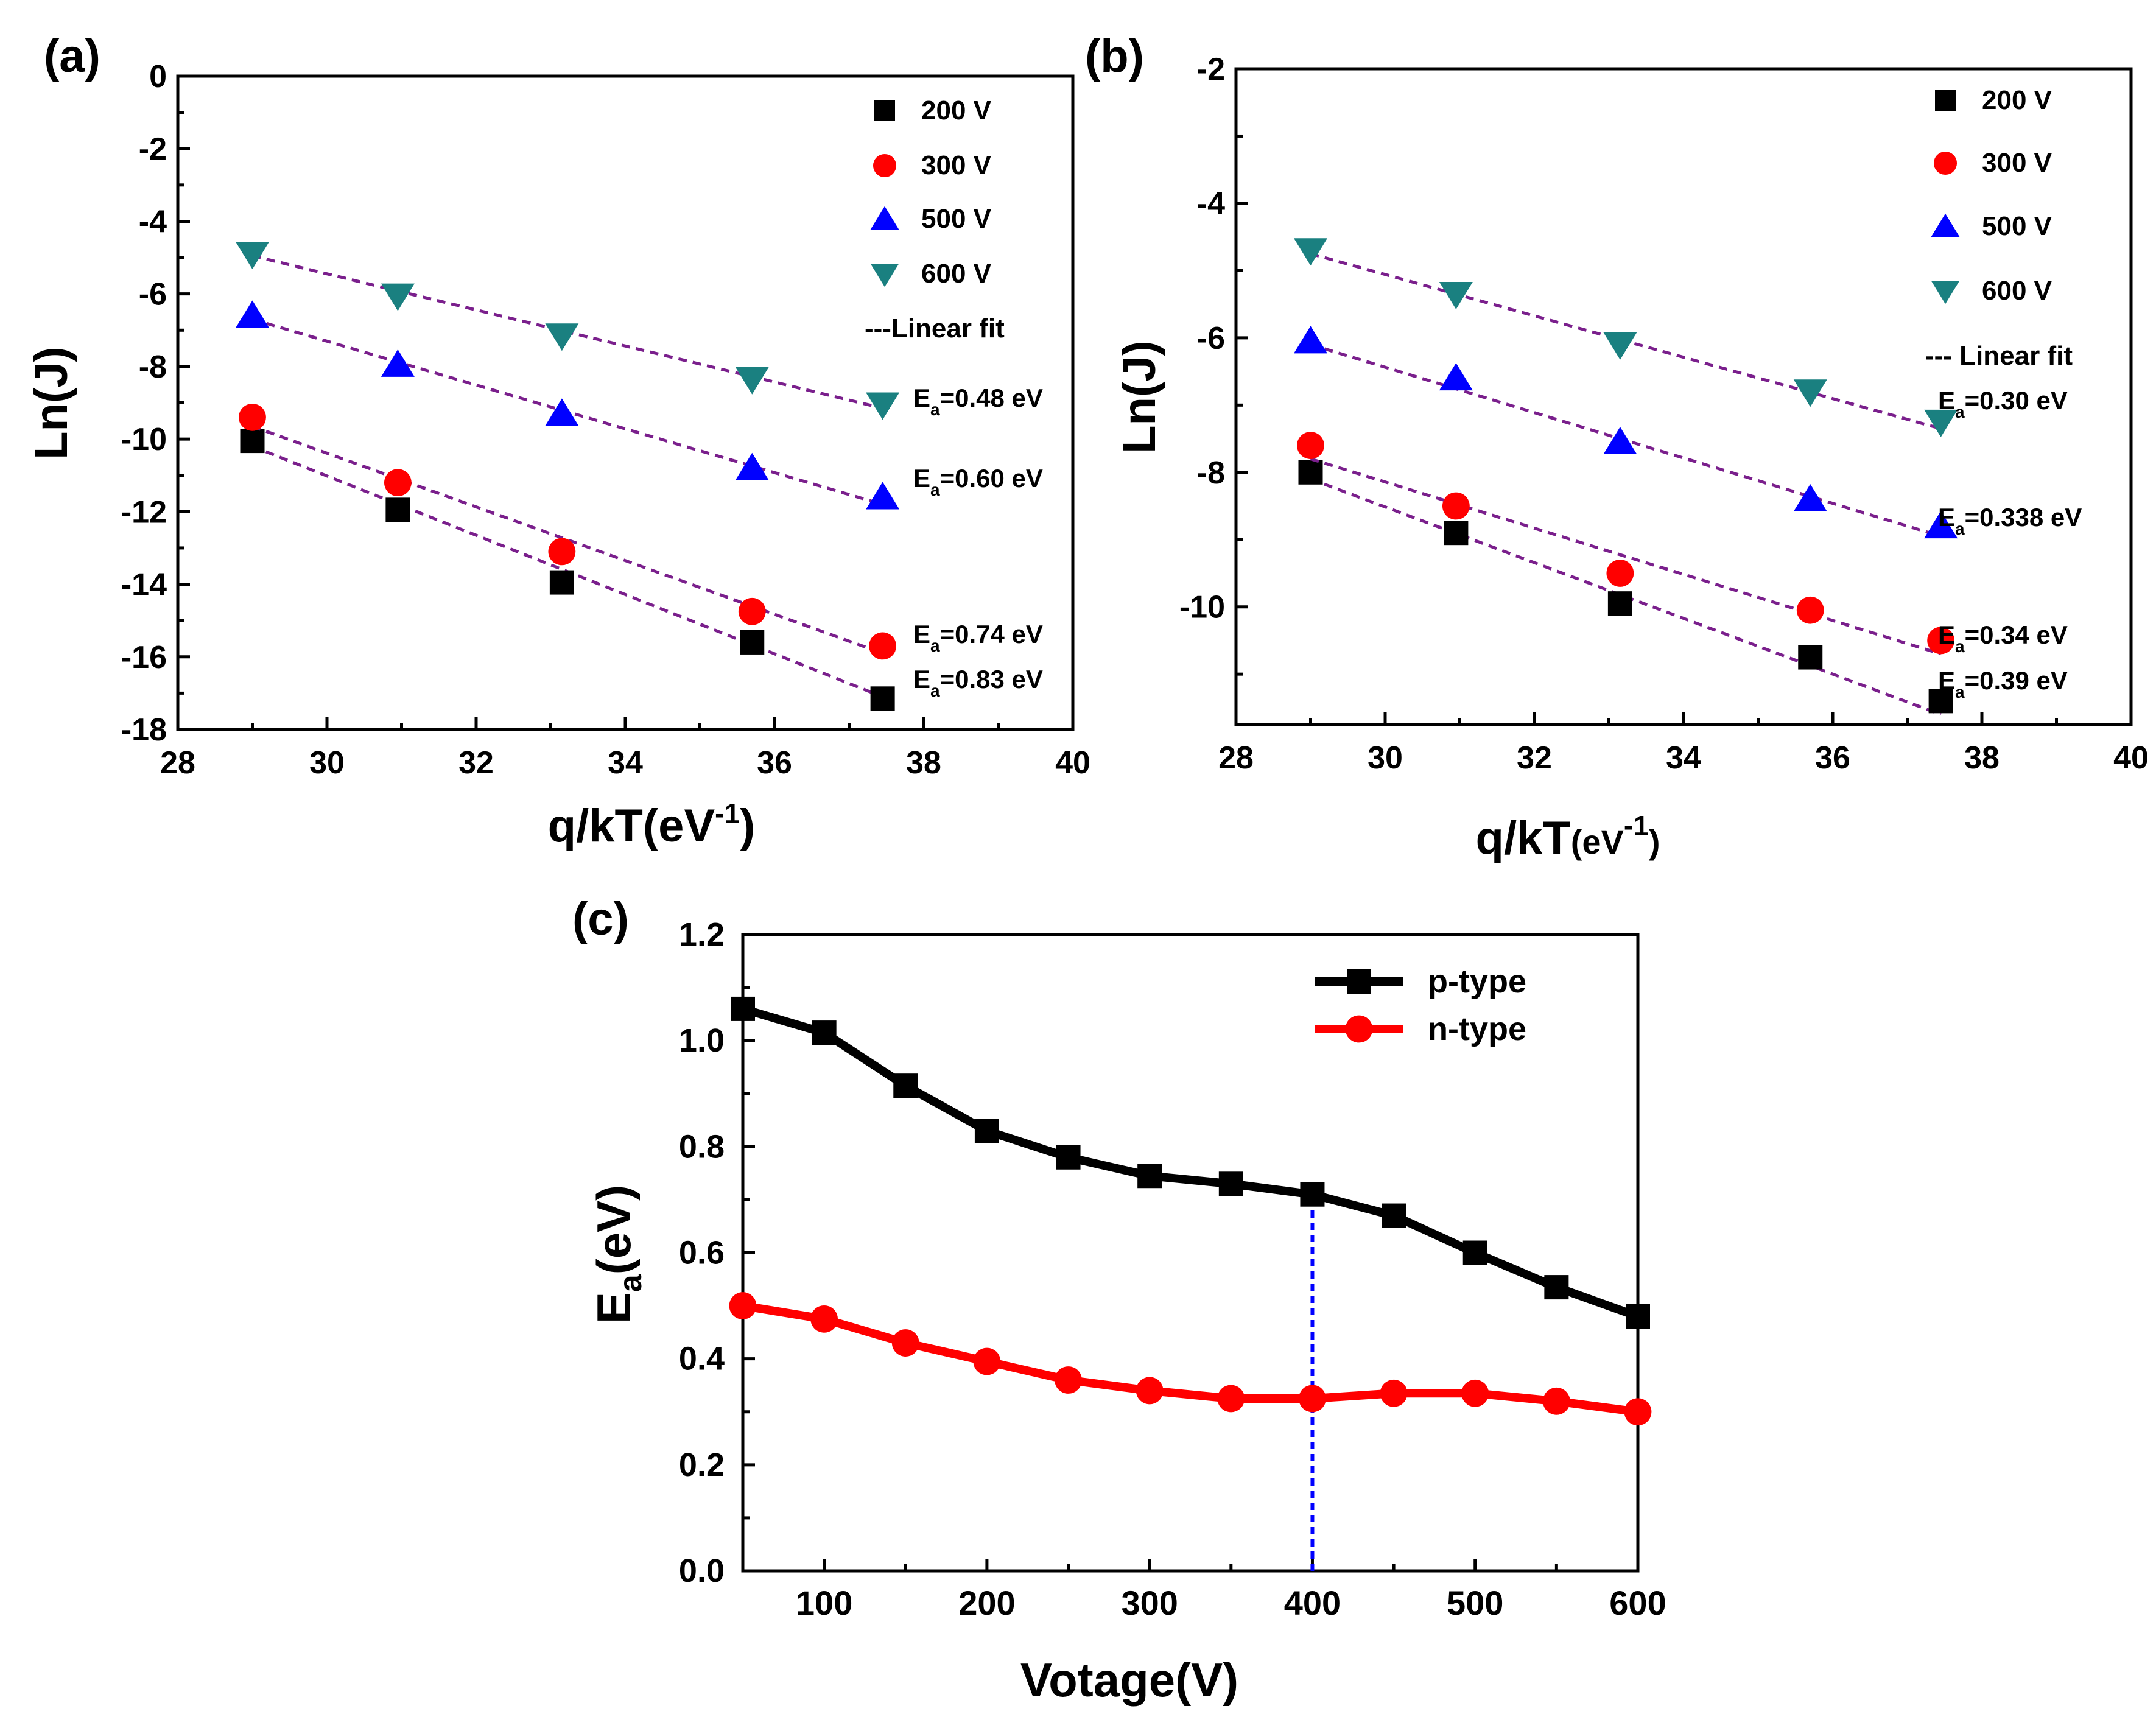 The height and width of the screenshot is (1714, 2156). Describe the element at coordinates (625, 763) in the screenshot. I see `x-tick-label: 34` at that location.